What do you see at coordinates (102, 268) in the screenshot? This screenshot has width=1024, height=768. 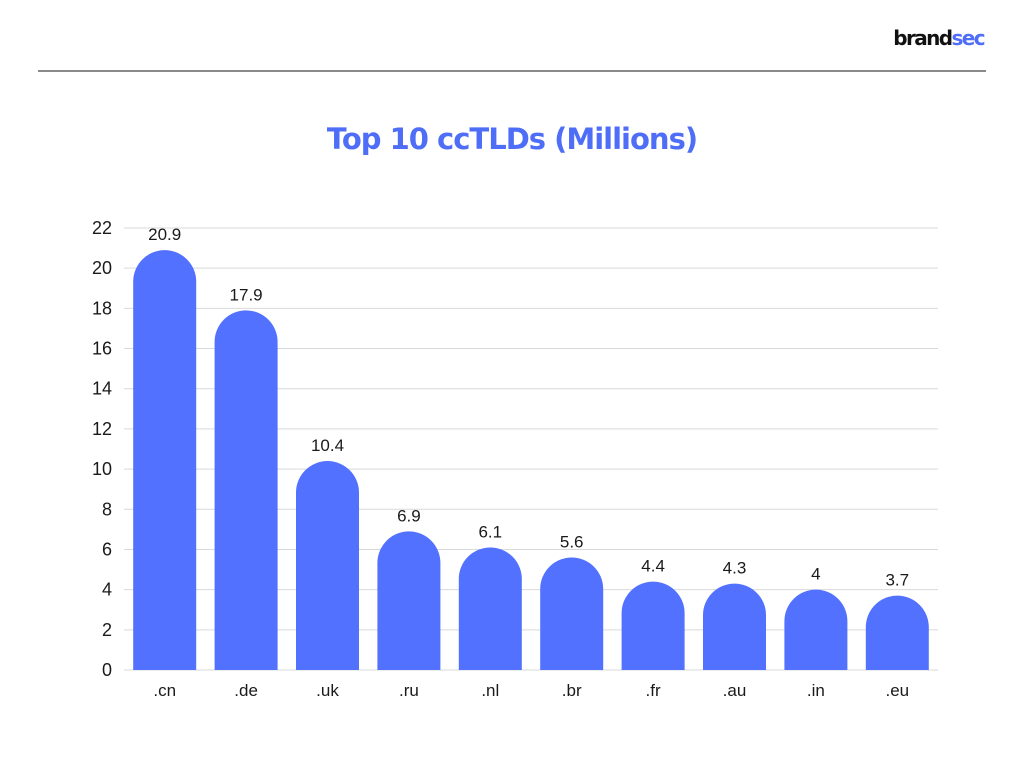 I see `y-tick-label: 20` at bounding box center [102, 268].